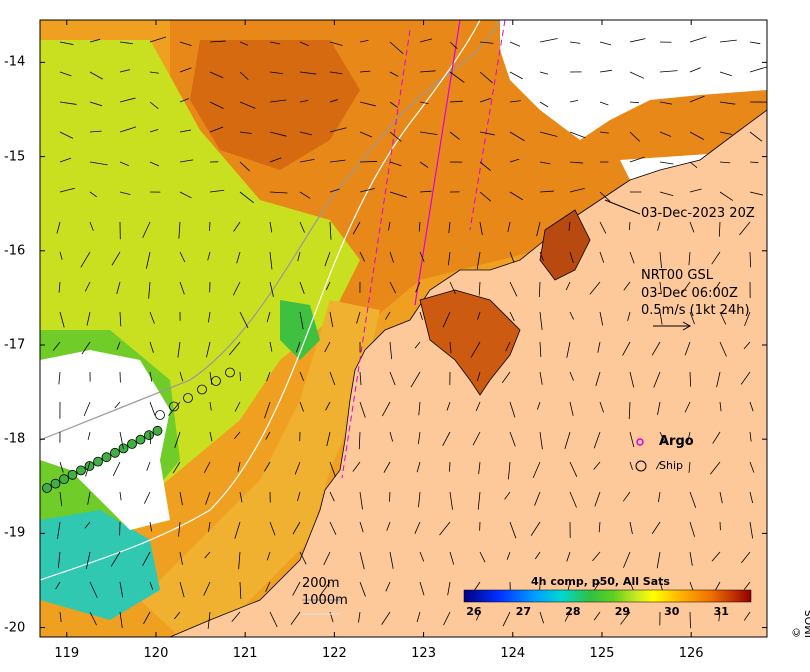 The image size is (810, 672). What do you see at coordinates (640, 442) in the screenshot?
I see `argo-marker-icon` at bounding box center [640, 442].